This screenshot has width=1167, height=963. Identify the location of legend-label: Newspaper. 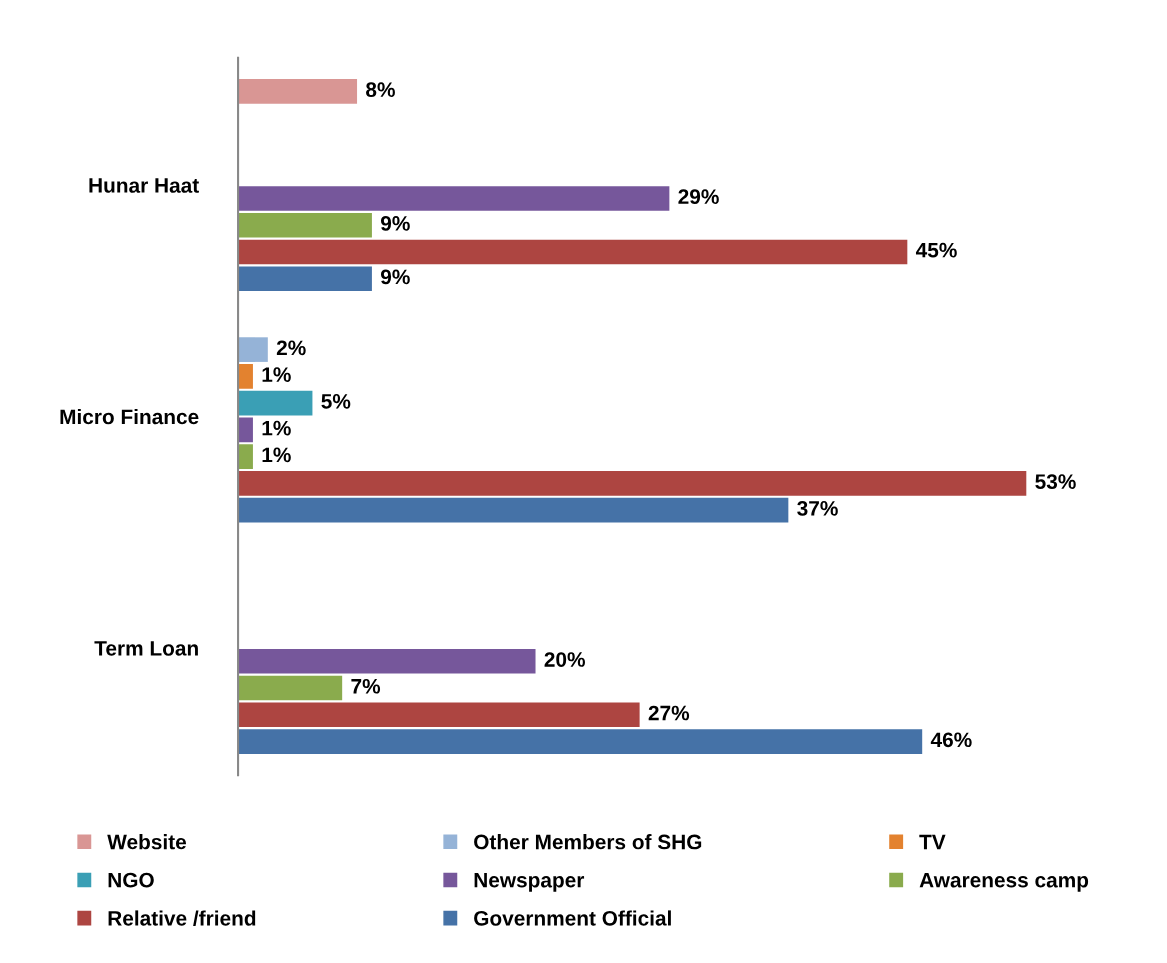
(529, 882).